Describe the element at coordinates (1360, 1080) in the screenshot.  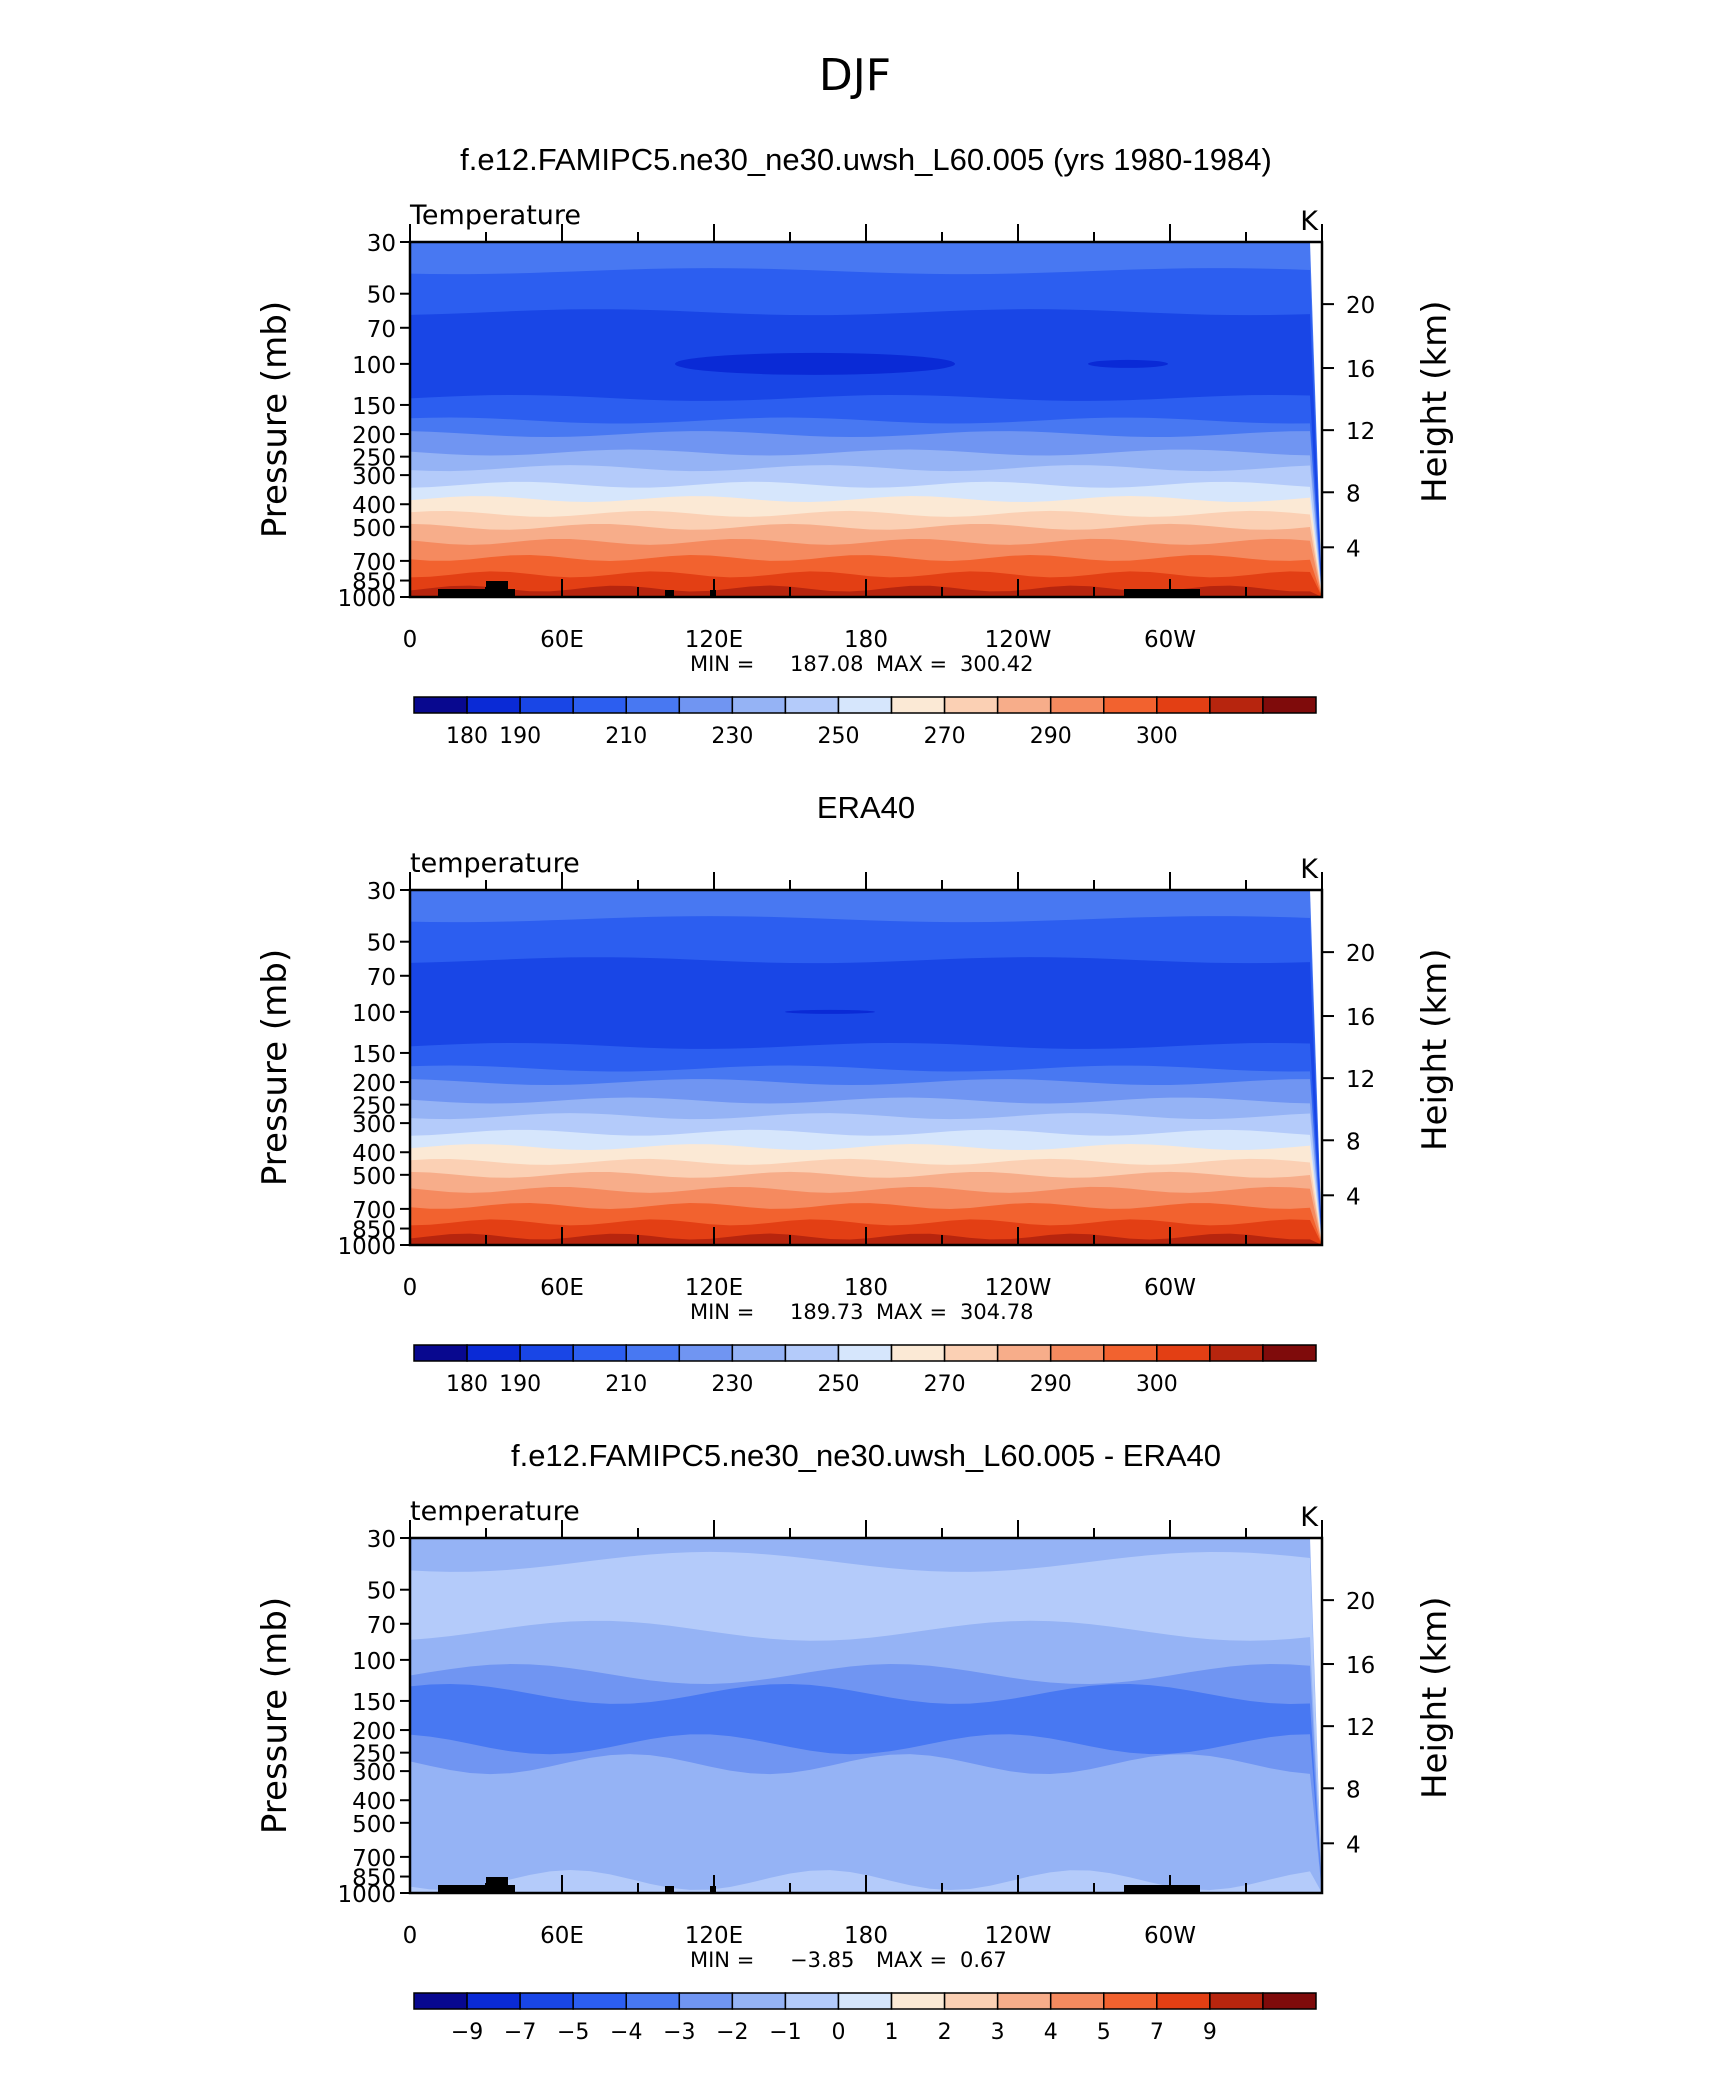
I see `y-right-tick-label: 12` at that location.